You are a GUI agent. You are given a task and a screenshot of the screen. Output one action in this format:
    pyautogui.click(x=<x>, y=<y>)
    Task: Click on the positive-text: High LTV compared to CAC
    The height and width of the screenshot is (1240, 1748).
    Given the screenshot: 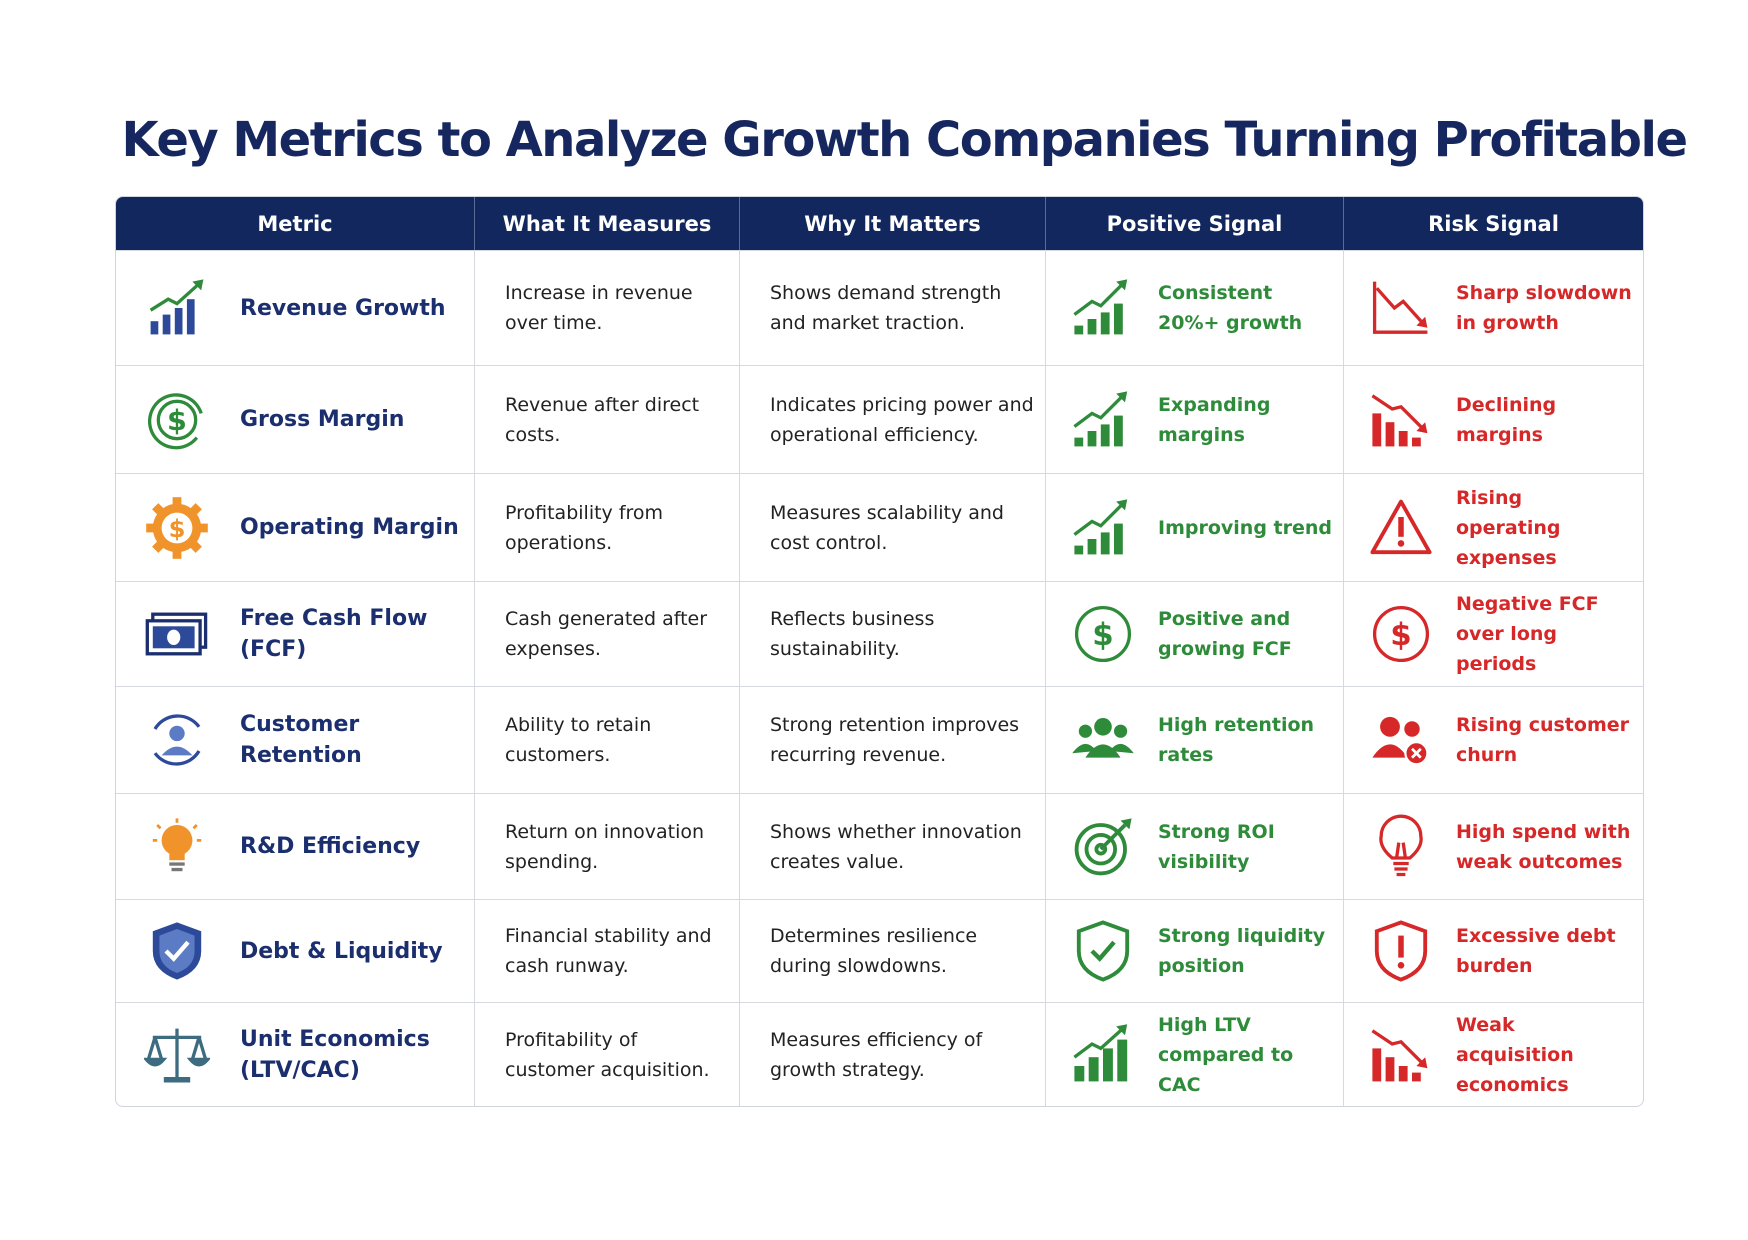 What is the action you would take?
    pyautogui.click(x=1226, y=1054)
    